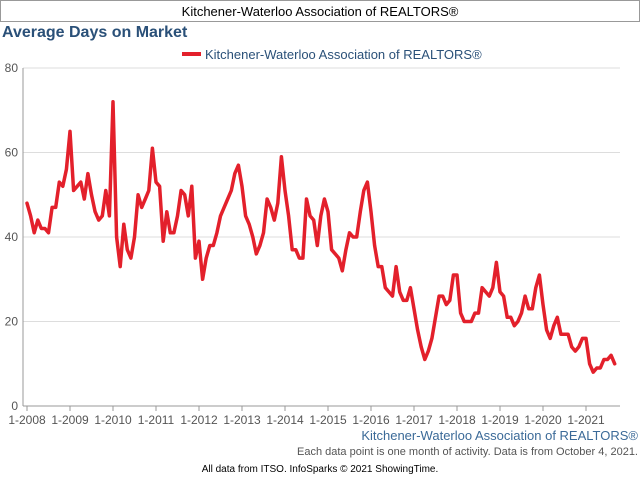  I want to click on x-tick-label: 1-2013, so click(242, 420).